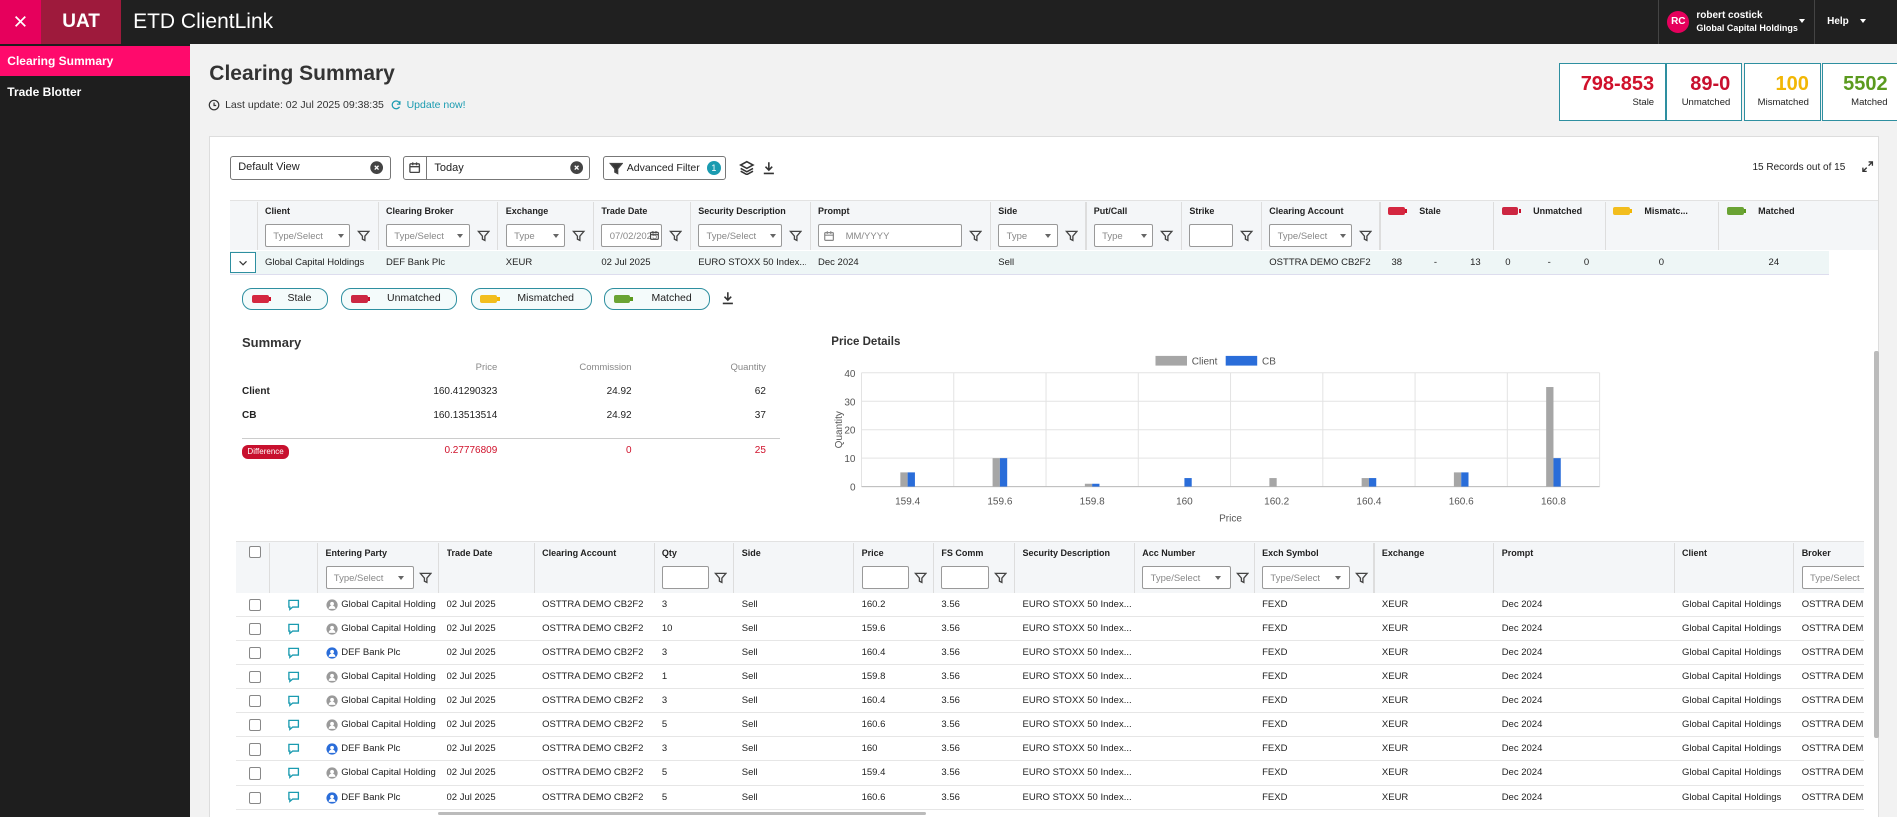  I want to click on y-tick-label: 40, so click(850, 374).